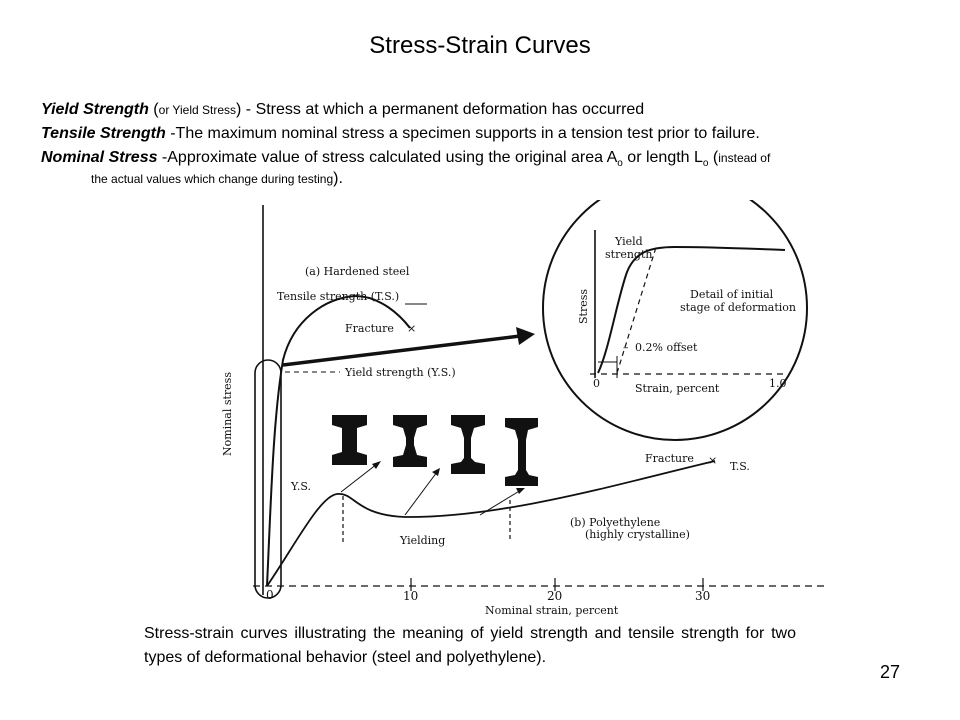  What do you see at coordinates (239, 109) in the screenshot?
I see `paren-close: )` at bounding box center [239, 109].